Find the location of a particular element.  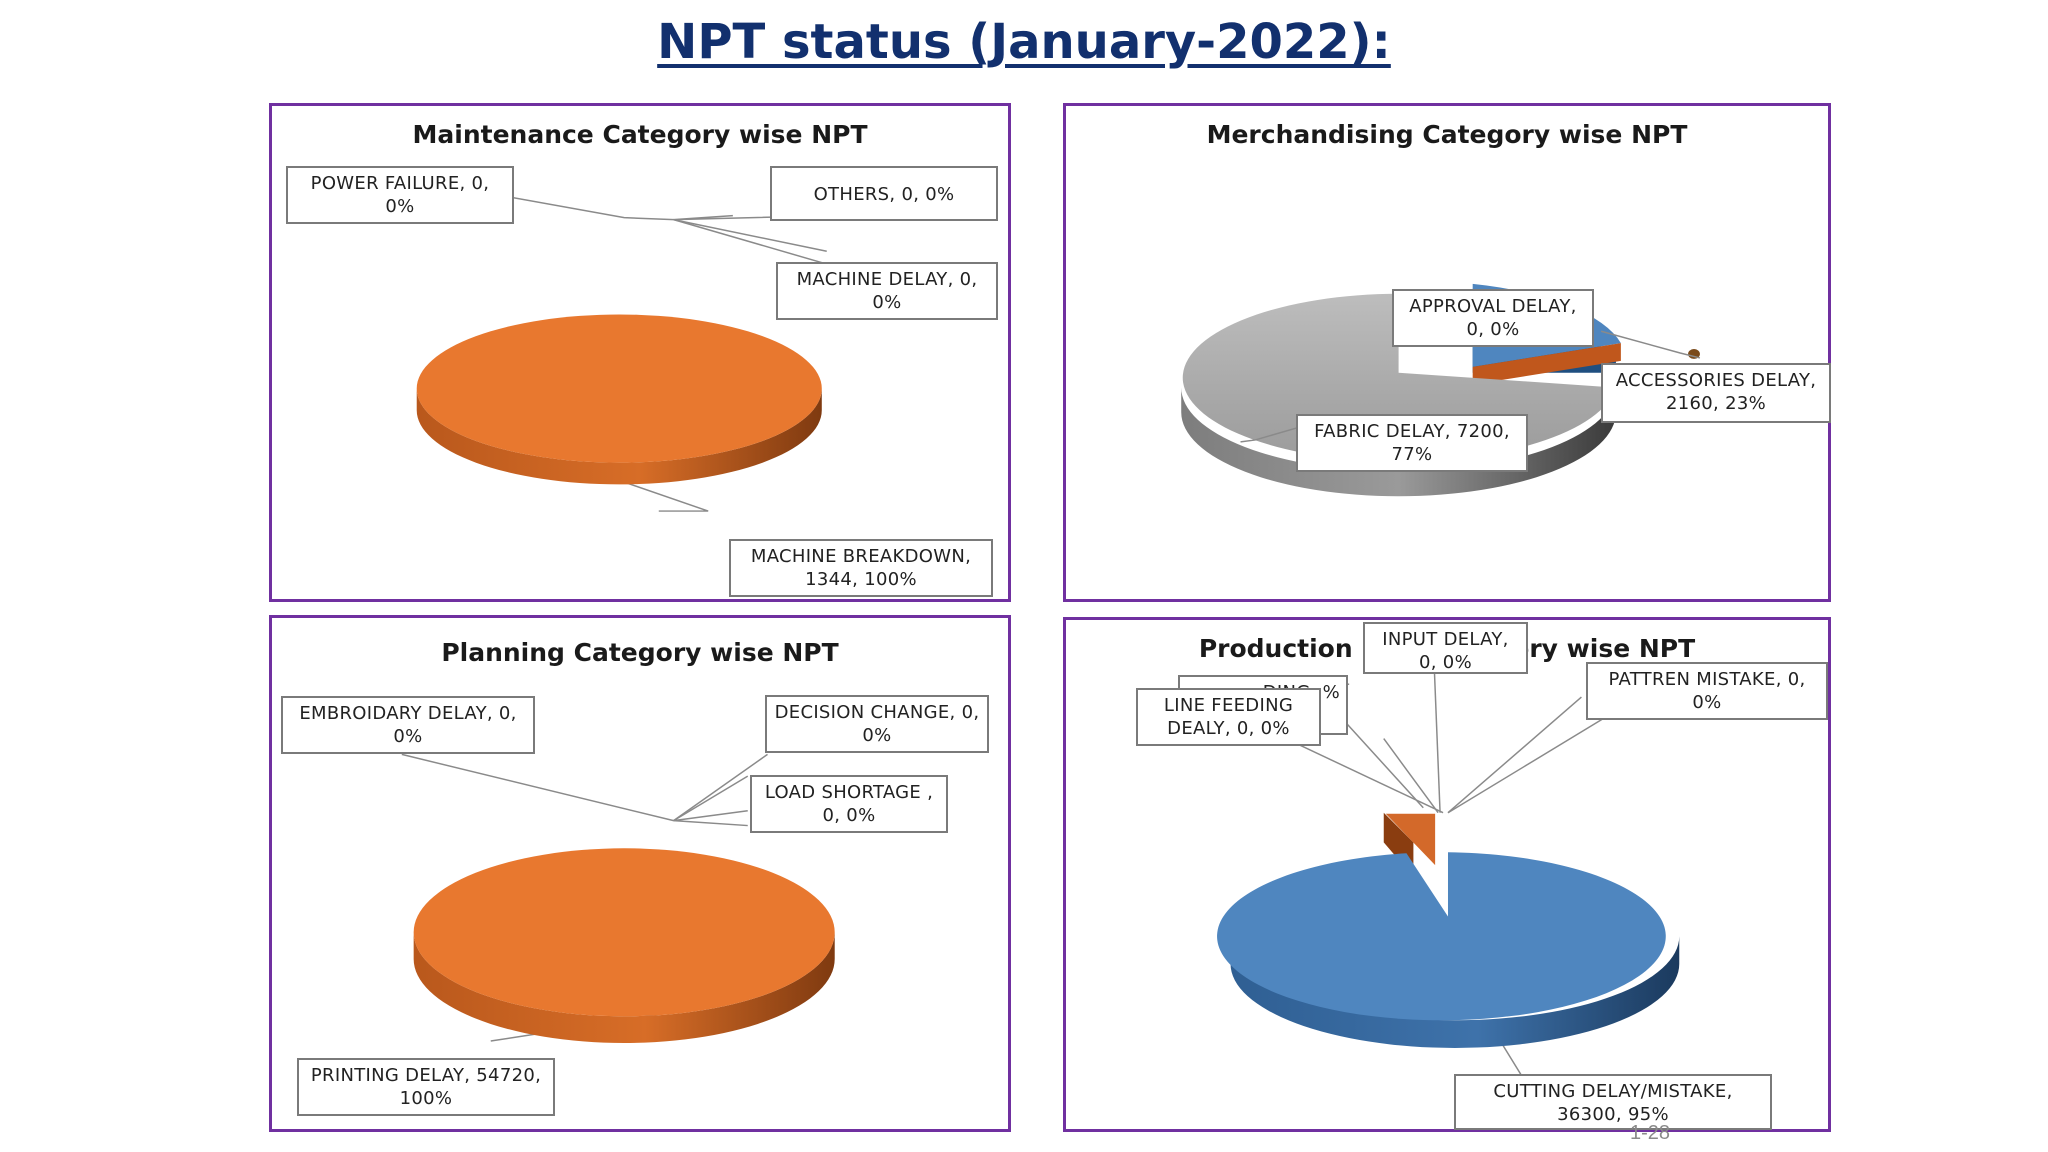

label-decision-change: DECISION CHANGE, 0, 0% is located at coordinates (877, 724).